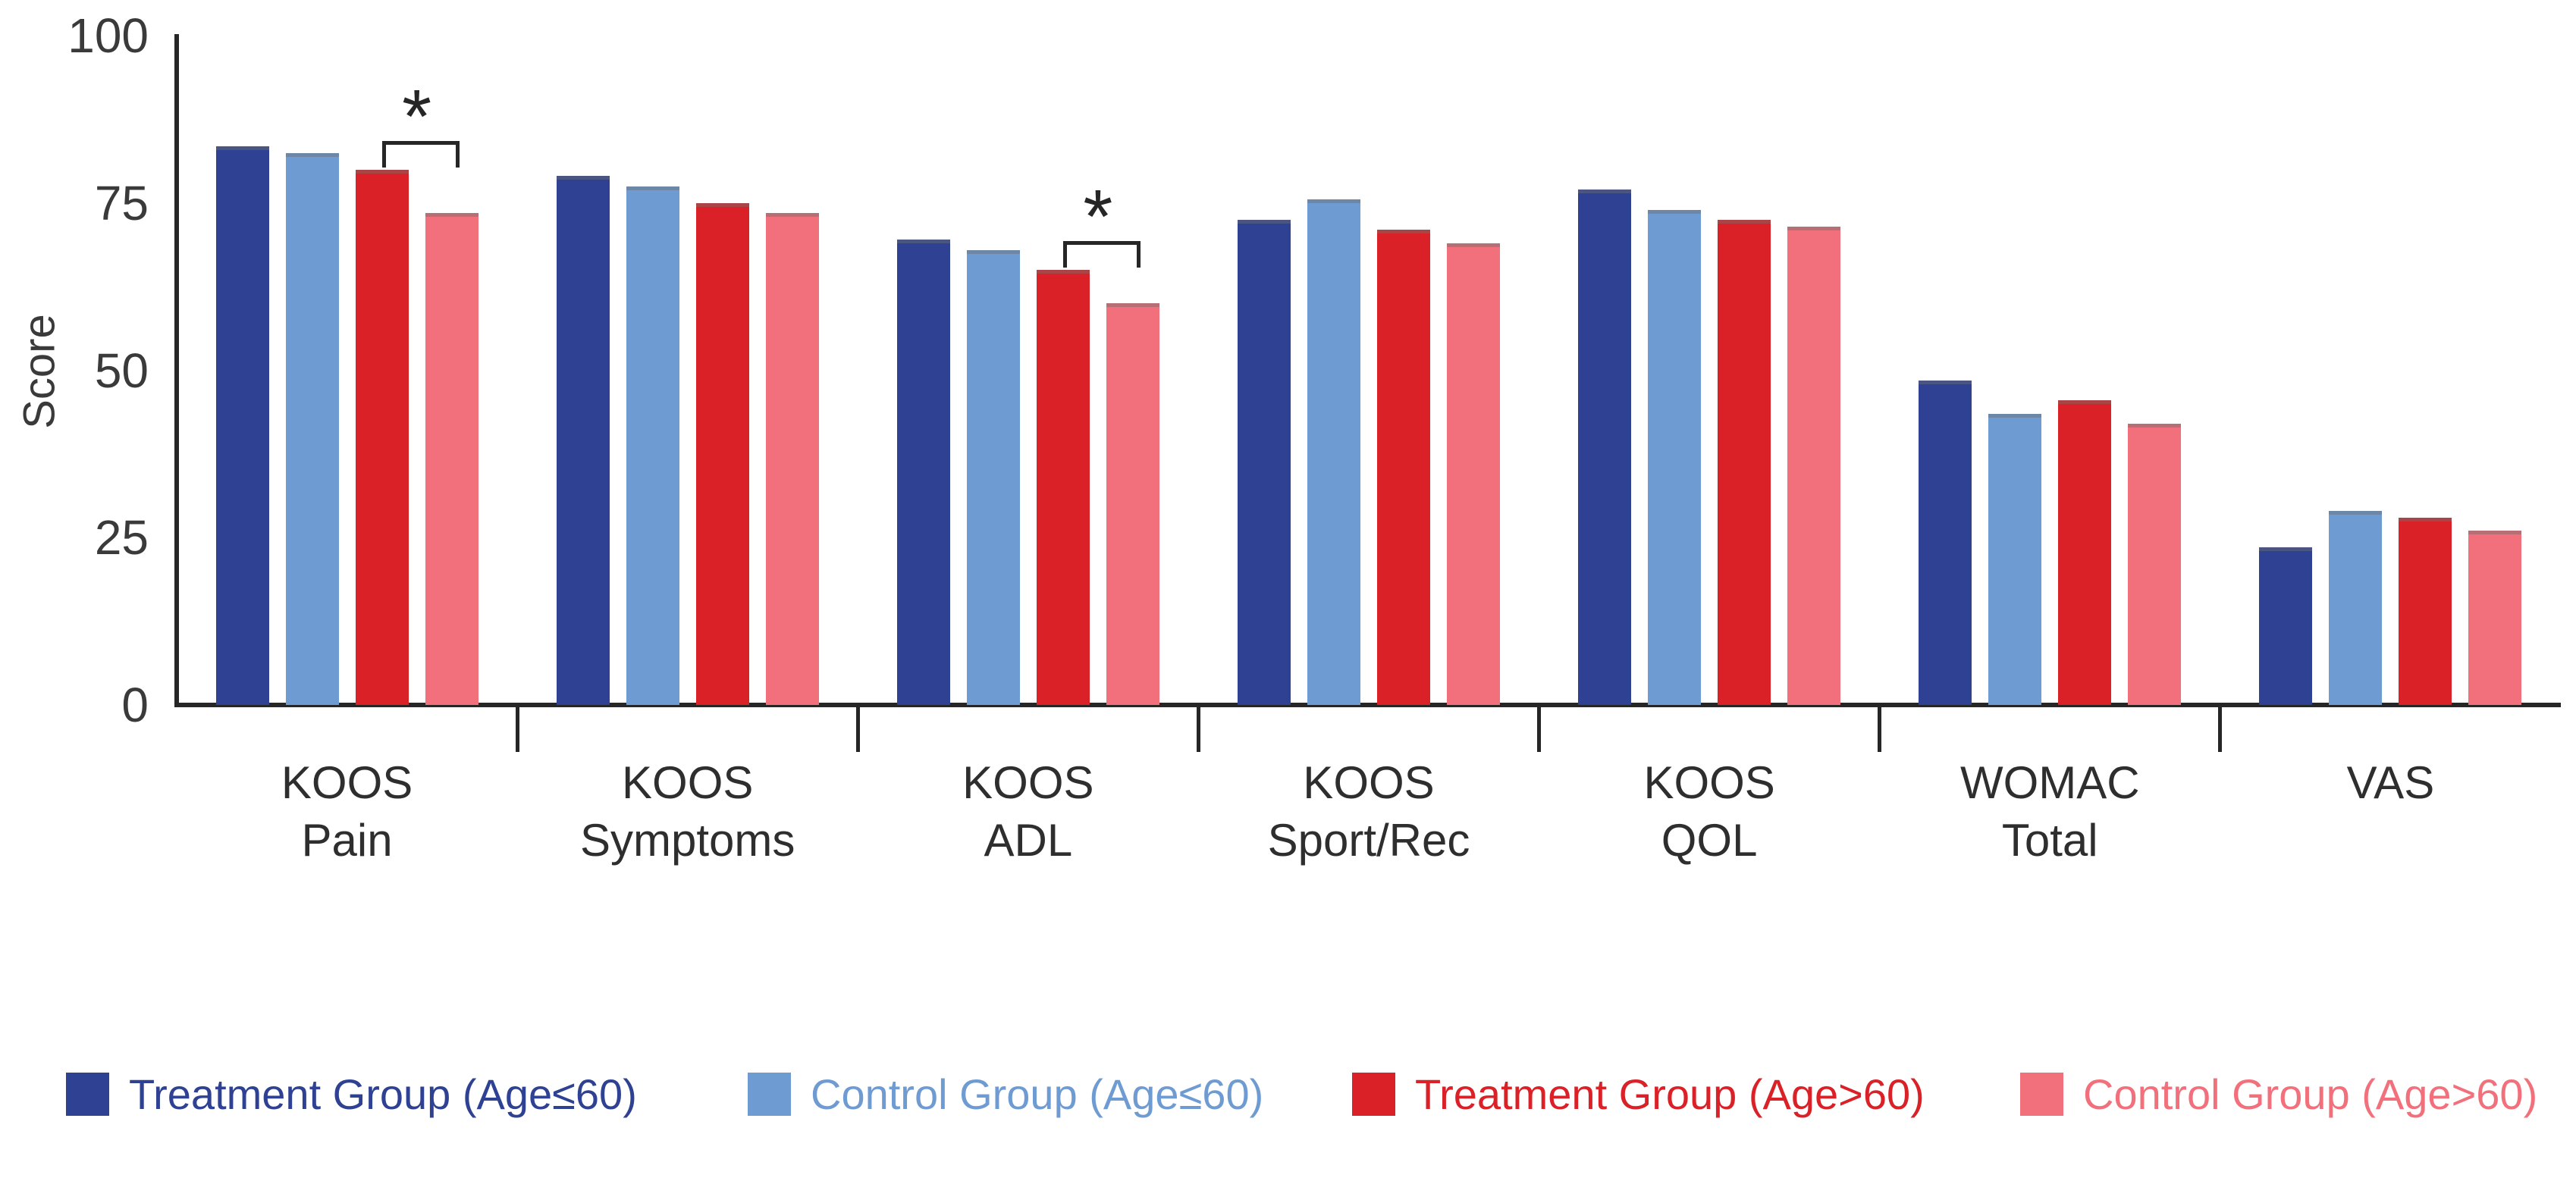  Describe the element at coordinates (1670, 1094) in the screenshot. I see `legend-label: Treatment Group (Age>60)` at that location.